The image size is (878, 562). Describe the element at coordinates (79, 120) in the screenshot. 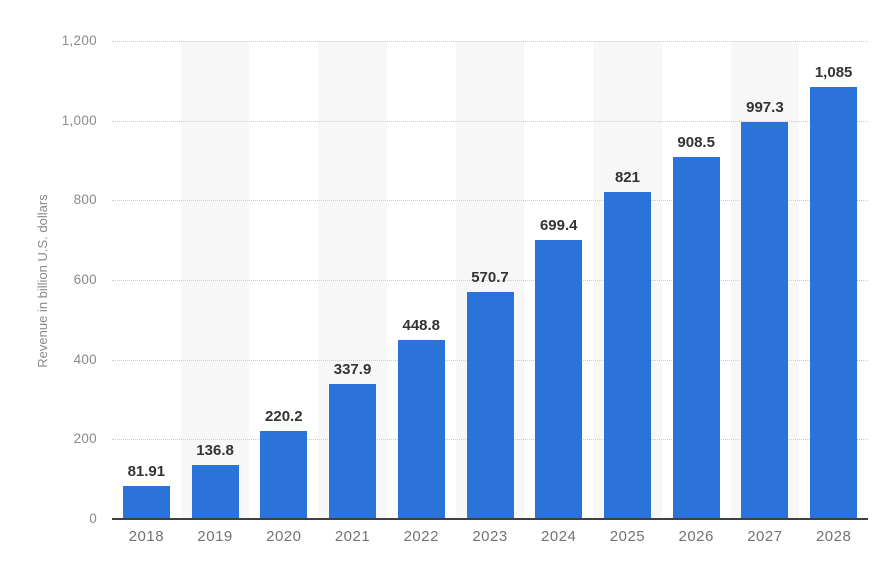

I see `y-tick-label: 1,000` at that location.